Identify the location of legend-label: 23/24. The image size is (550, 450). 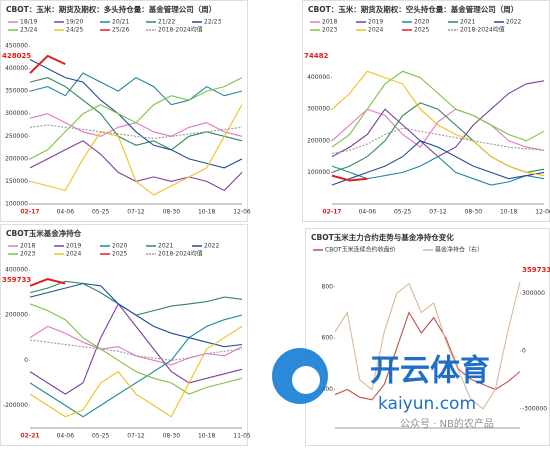
(28, 30).